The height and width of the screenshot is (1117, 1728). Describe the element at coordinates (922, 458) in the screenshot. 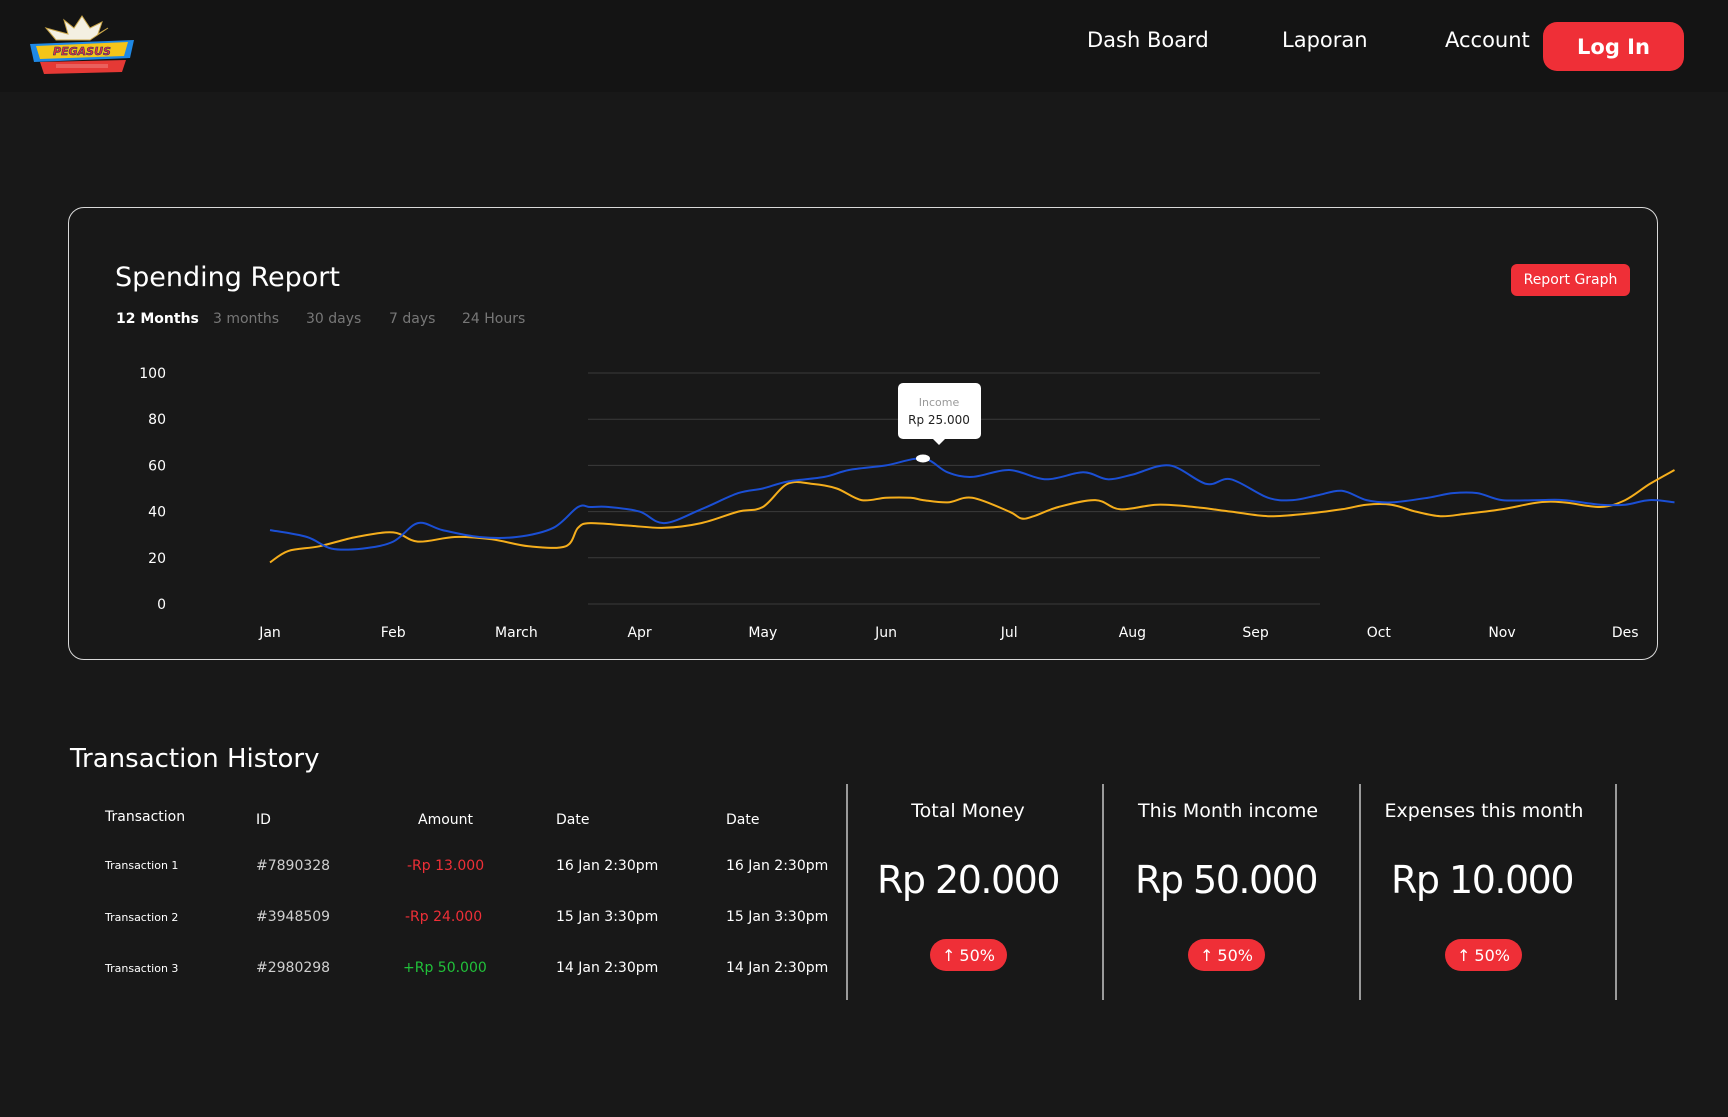

I see `highlighted-data-point` at that location.